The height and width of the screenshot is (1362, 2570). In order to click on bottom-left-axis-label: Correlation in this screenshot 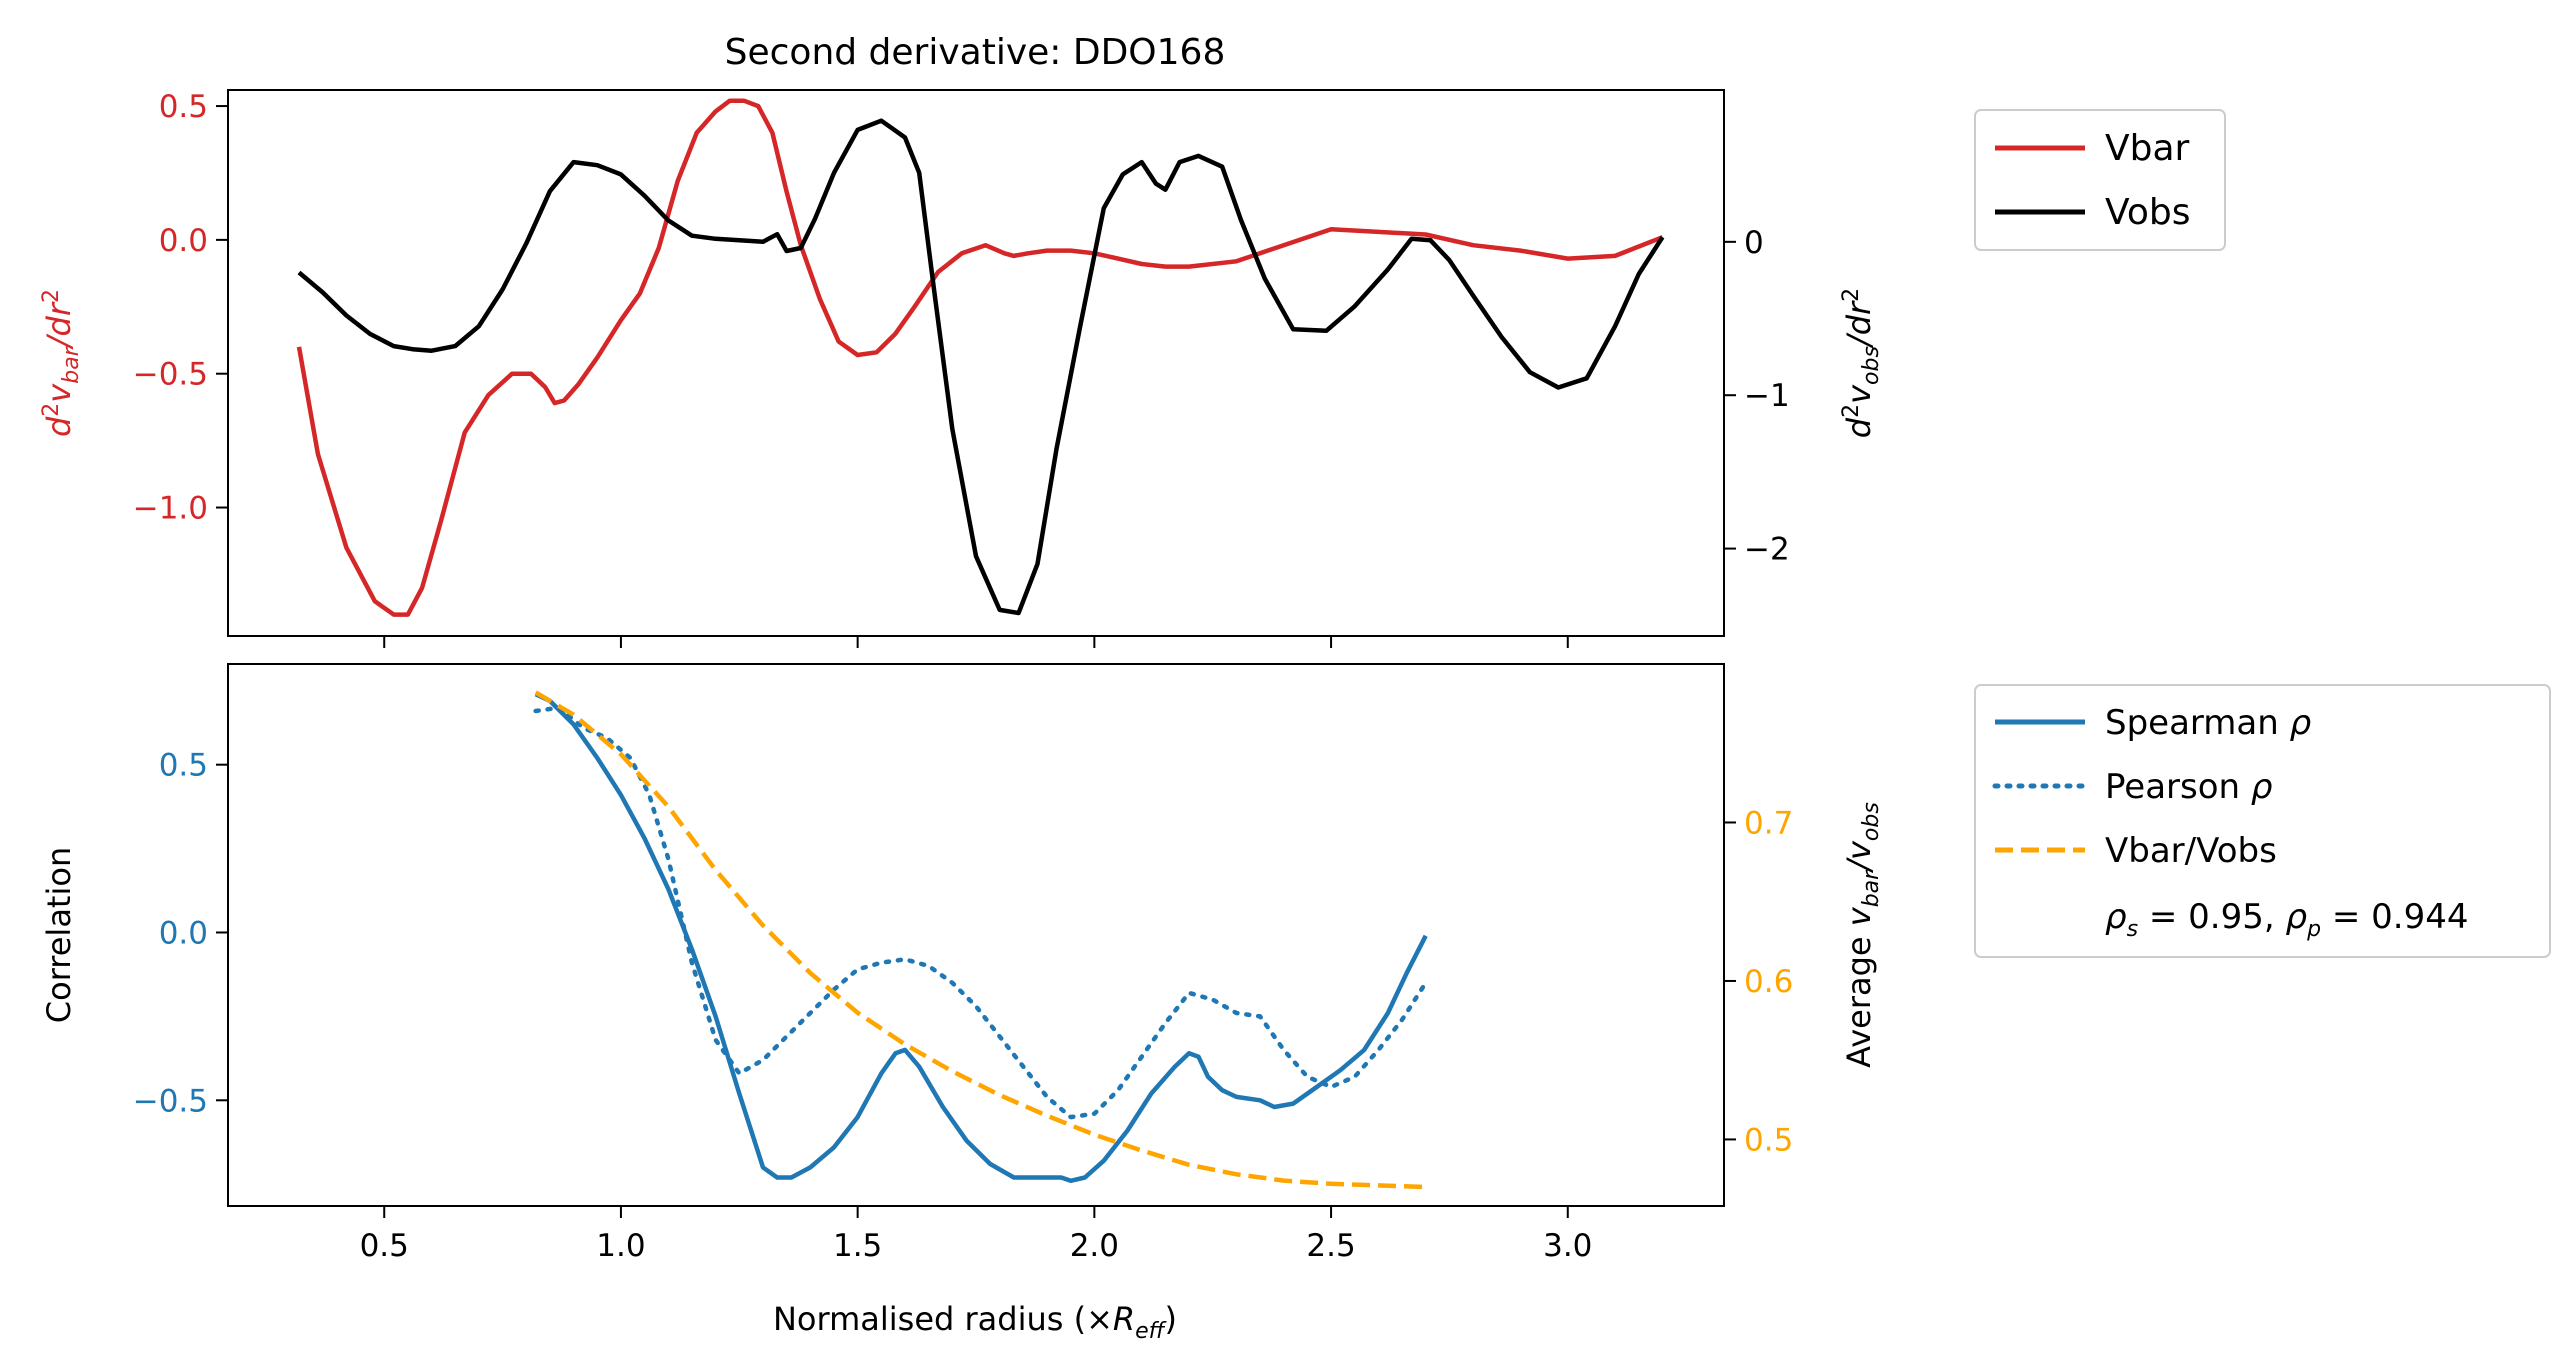, I will do `click(59, 935)`.